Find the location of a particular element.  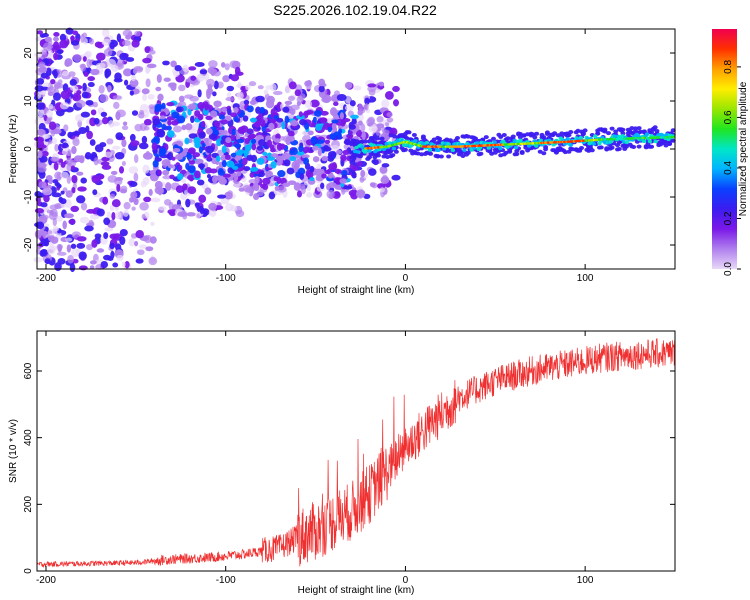

spectrogram-y-tick-label: 10 is located at coordinates (28, 101).